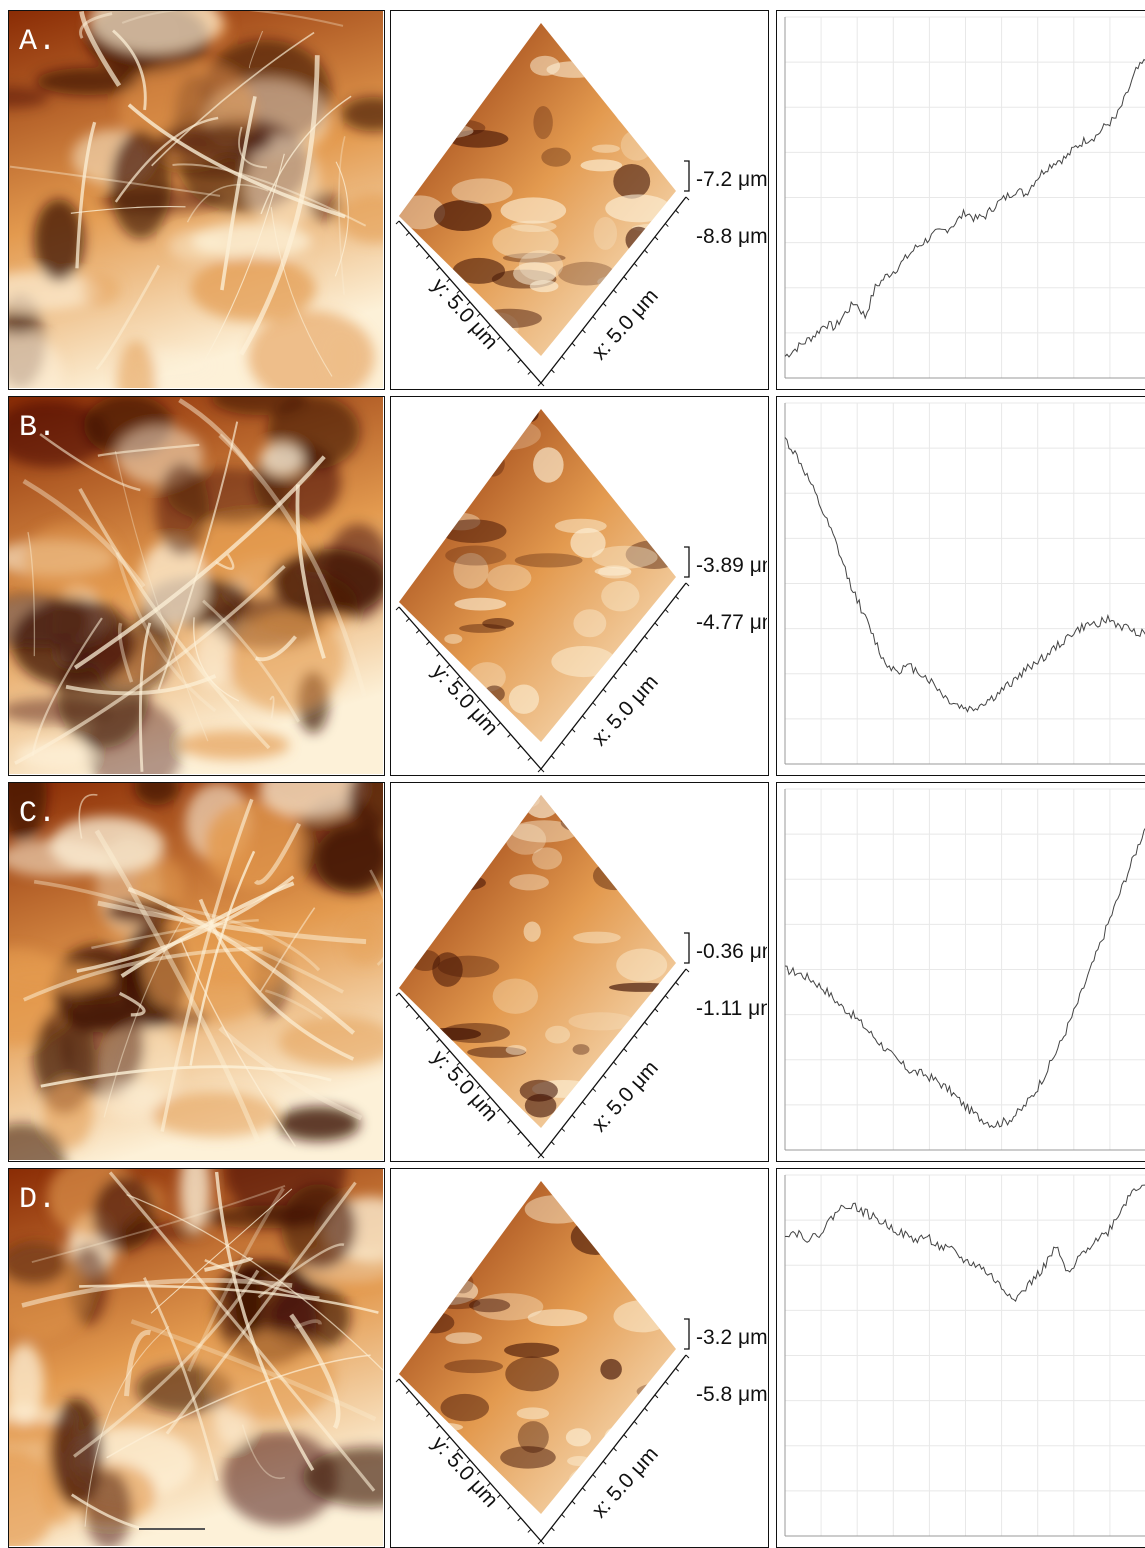 The image size is (1145, 1548). What do you see at coordinates (731, 1394) in the screenshot?
I see `z-min-label: -5.8 μm` at bounding box center [731, 1394].